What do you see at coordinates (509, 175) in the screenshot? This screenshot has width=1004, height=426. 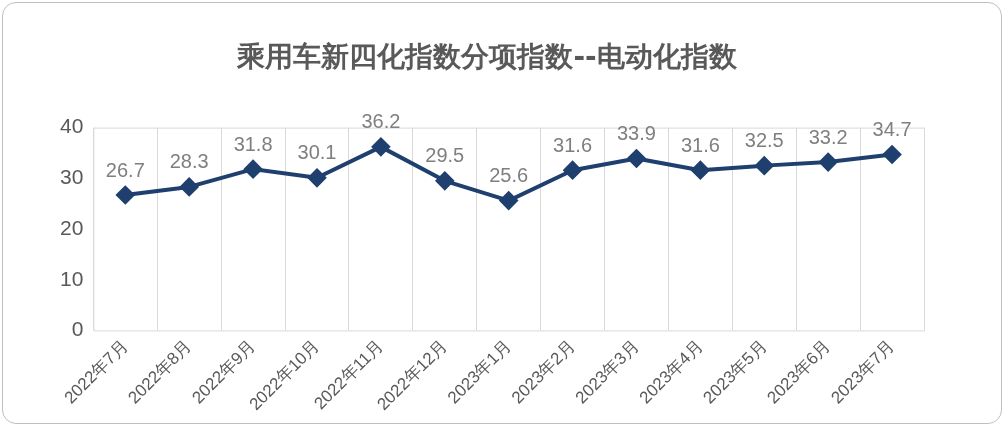 I see `data-label: 25.6` at bounding box center [509, 175].